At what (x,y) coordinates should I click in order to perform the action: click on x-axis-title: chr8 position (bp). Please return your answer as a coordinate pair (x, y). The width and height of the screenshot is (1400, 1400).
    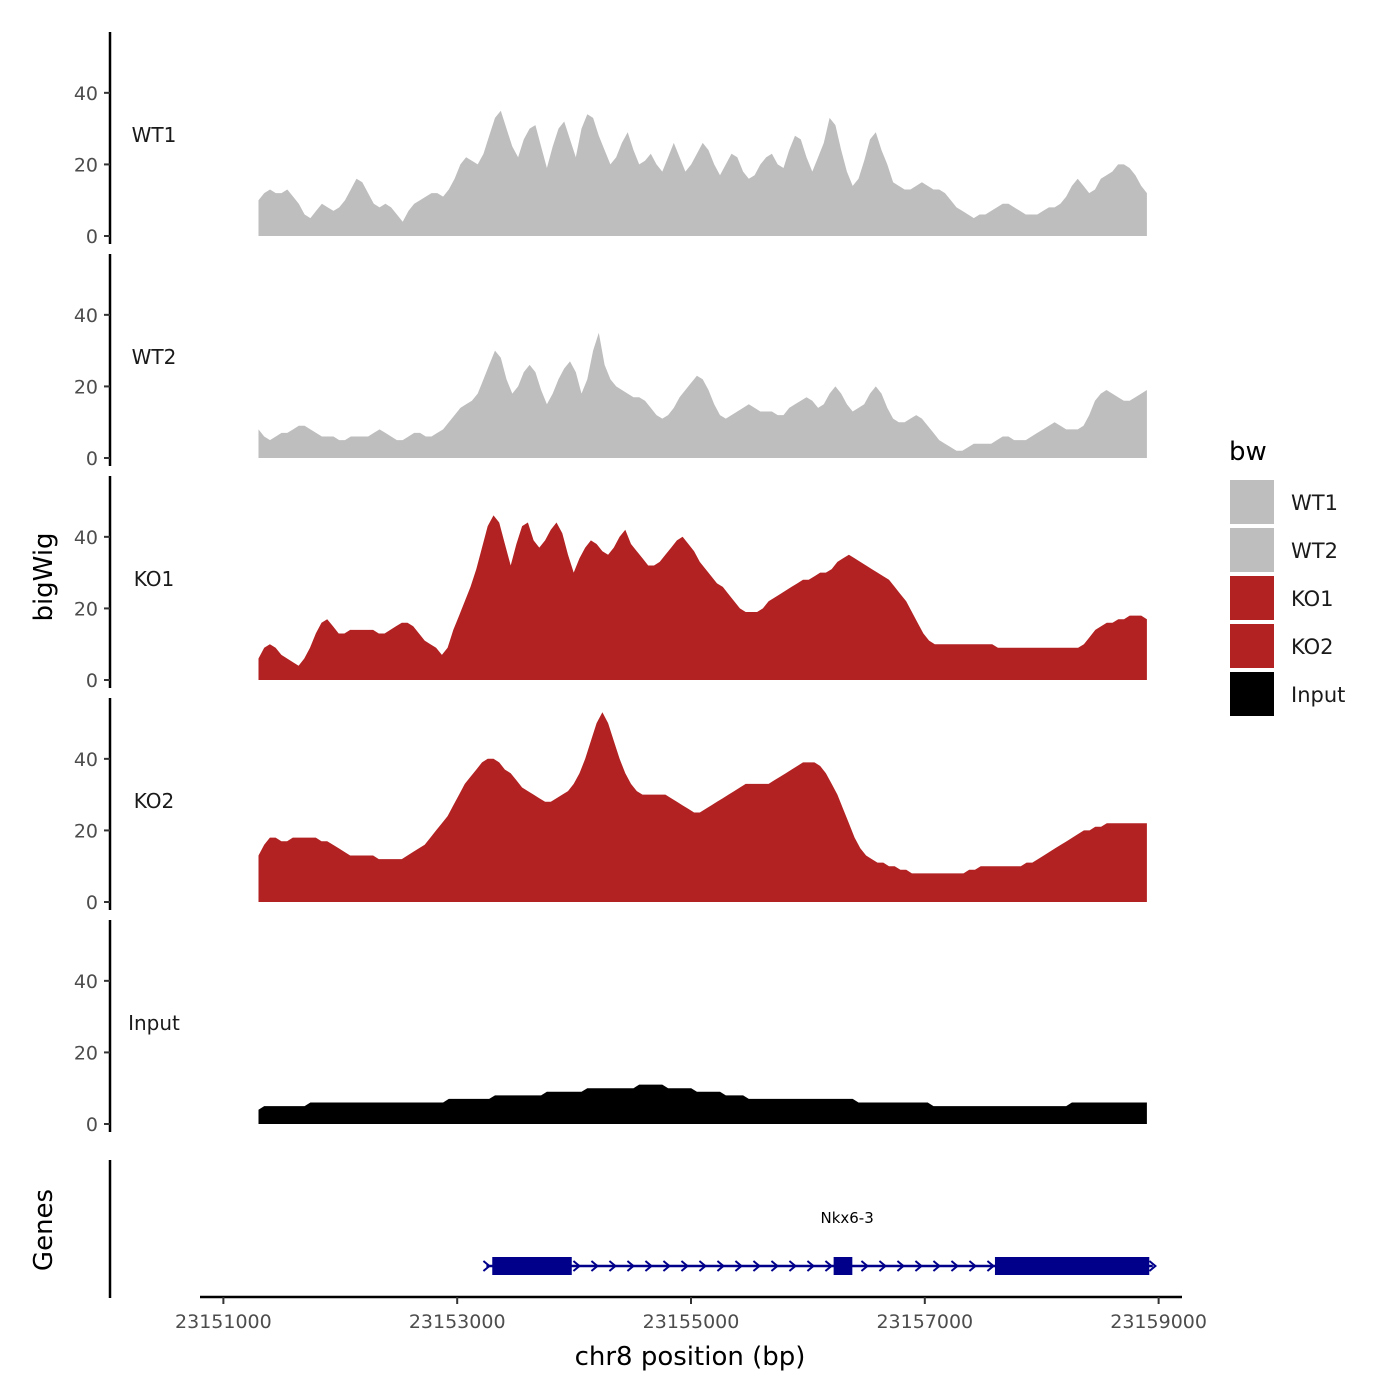
    Looking at the image, I should click on (690, 1357).